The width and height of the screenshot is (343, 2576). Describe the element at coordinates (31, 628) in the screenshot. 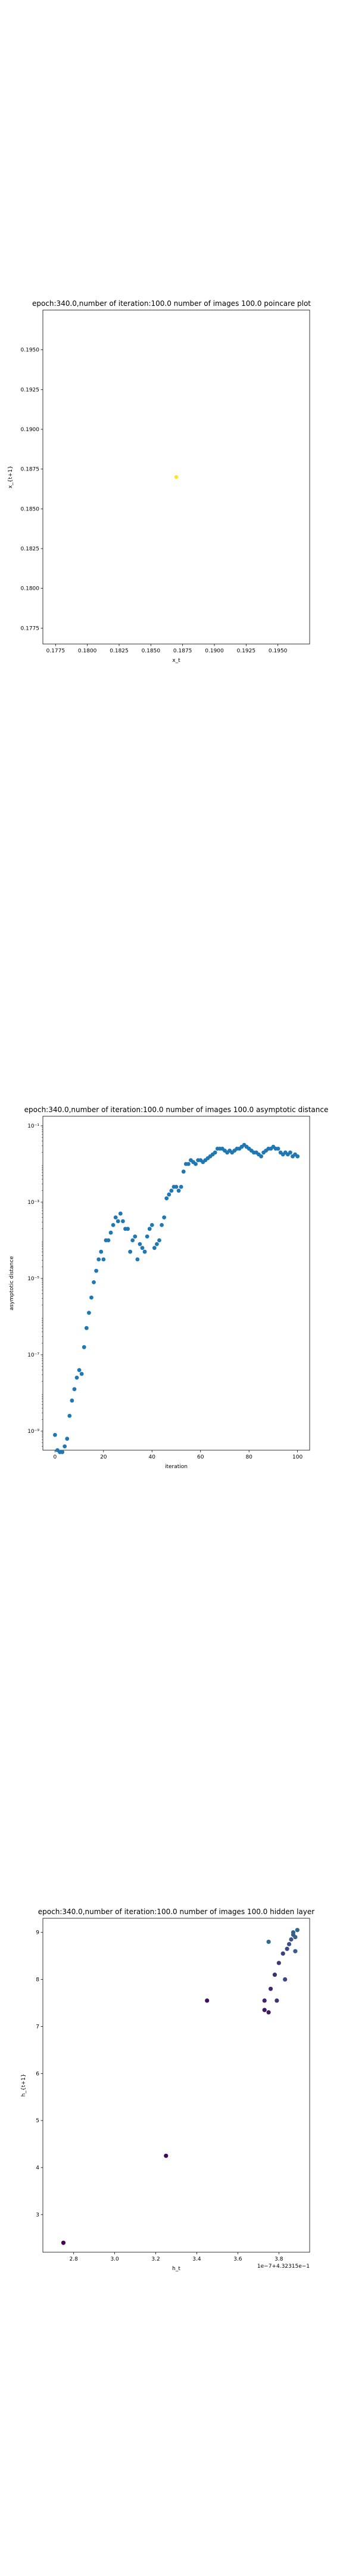

I see `y-tick-label: 0.1775` at that location.